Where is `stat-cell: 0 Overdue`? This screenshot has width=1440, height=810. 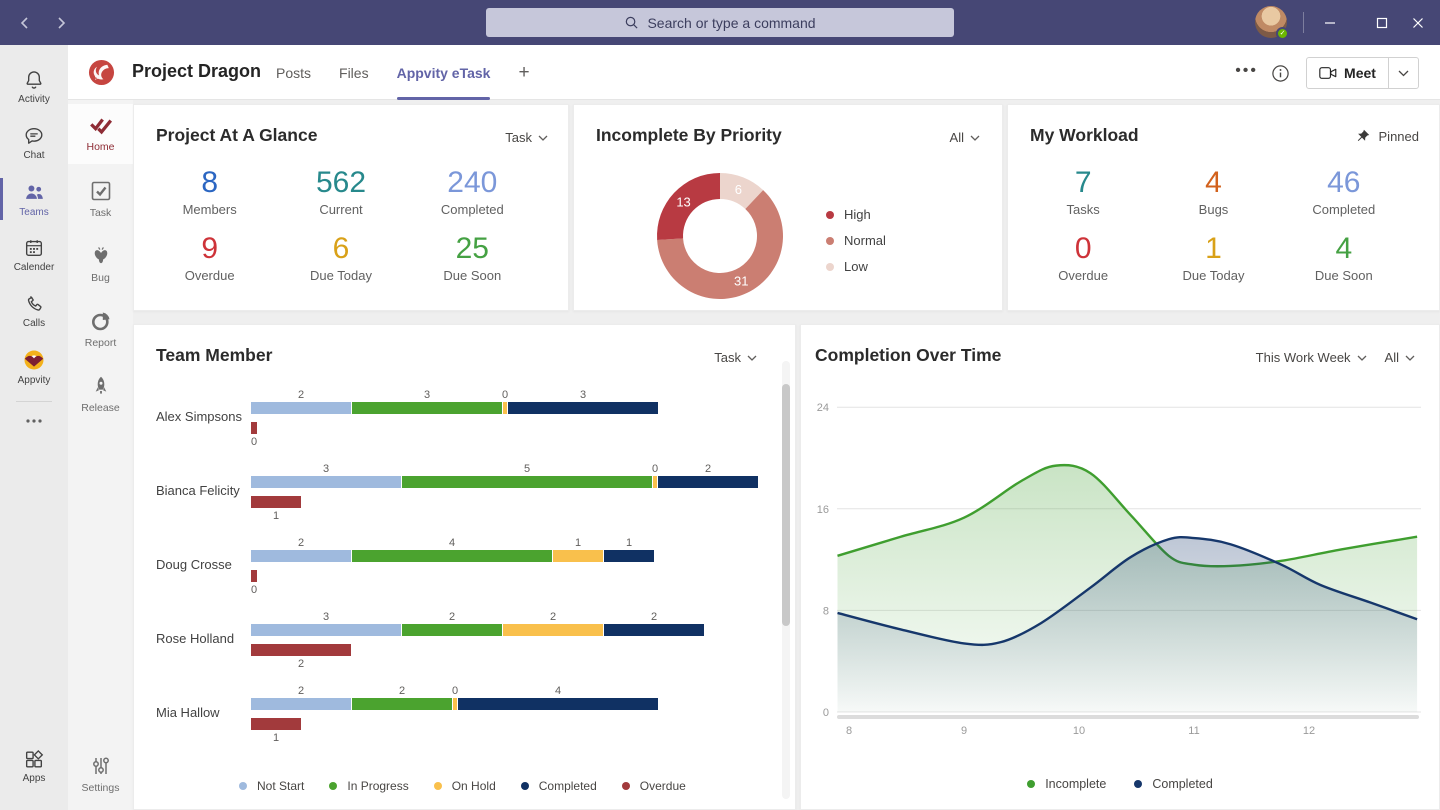
stat-cell: 0 Overdue is located at coordinates (1083, 258).